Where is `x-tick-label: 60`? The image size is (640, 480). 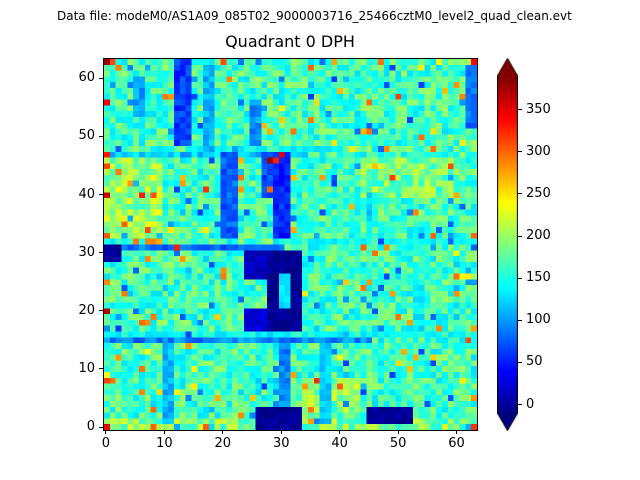
x-tick-label: 60 is located at coordinates (456, 443).